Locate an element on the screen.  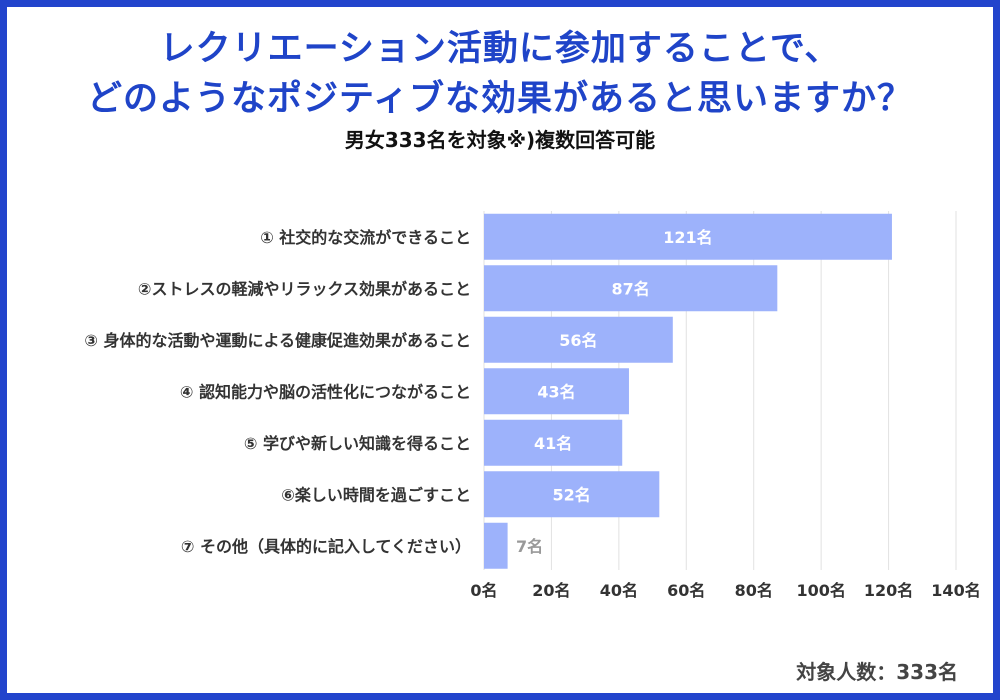
category-label: ① 社交的な交流ができること is located at coordinates (365, 237).